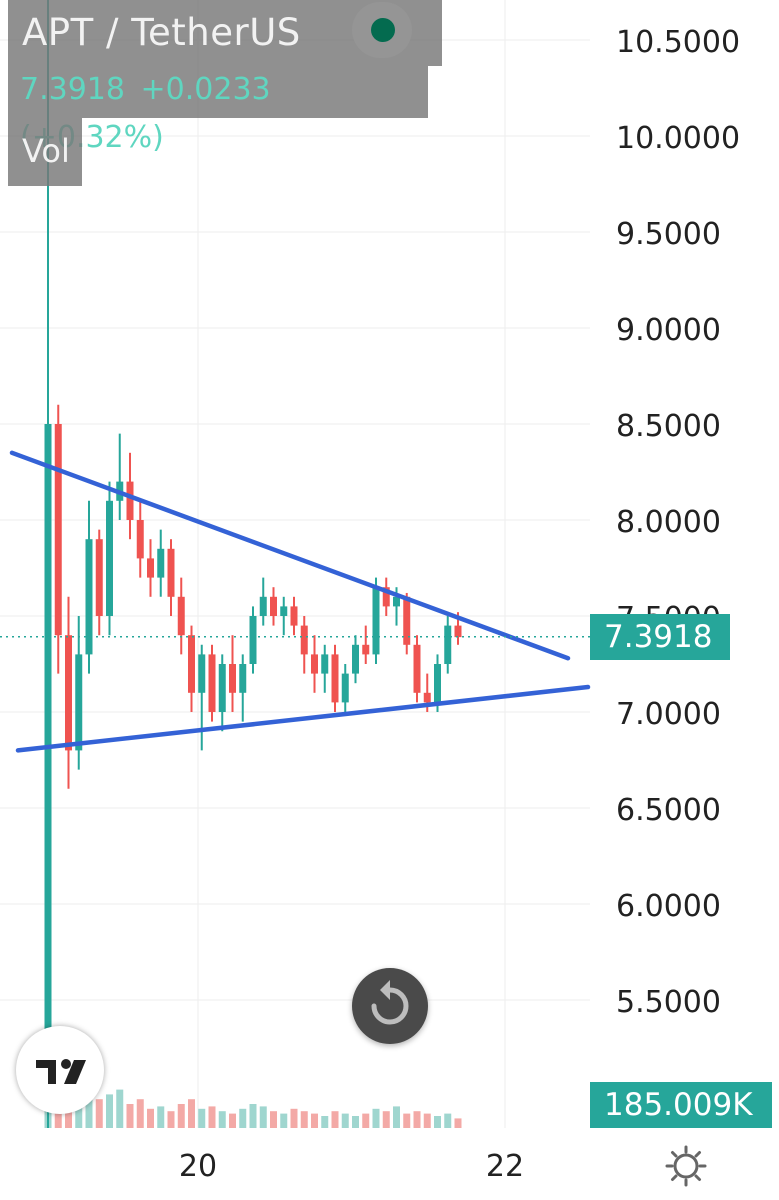 The height and width of the screenshot is (1200, 779). I want to click on x-tick-label: 22, so click(505, 1166).